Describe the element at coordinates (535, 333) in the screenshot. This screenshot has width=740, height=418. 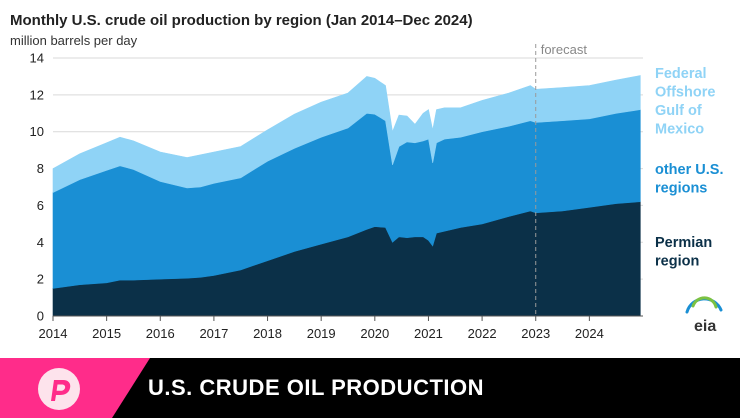
I see `x-tick-label-9: 2023` at that location.